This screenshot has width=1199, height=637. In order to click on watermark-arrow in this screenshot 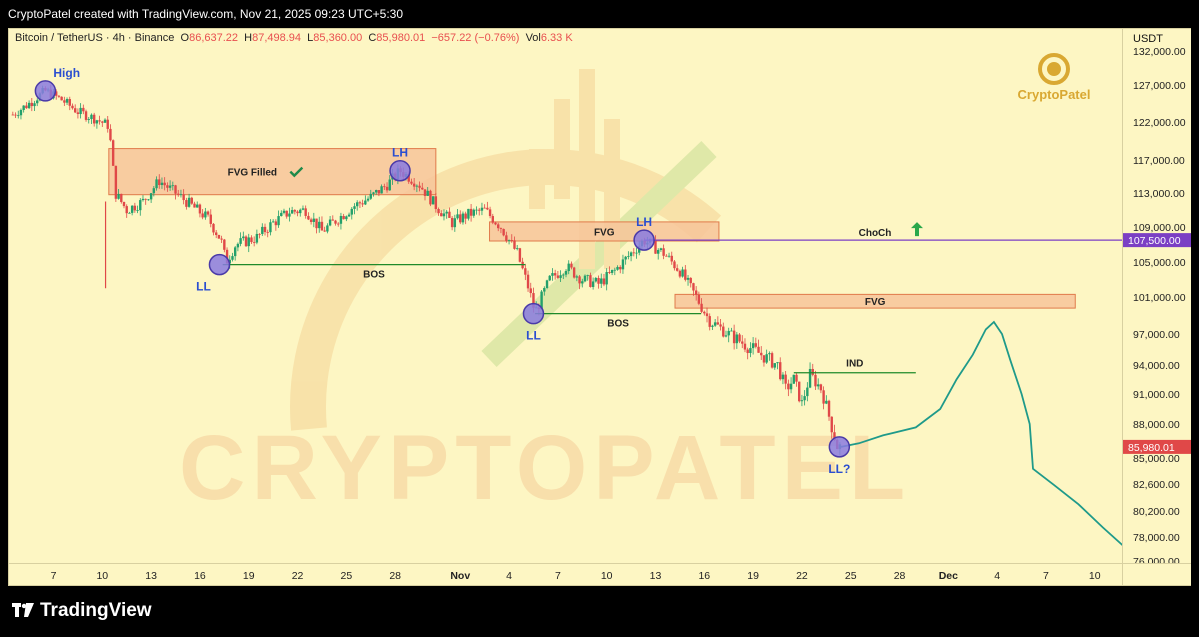, I will do `click(599, 254)`.